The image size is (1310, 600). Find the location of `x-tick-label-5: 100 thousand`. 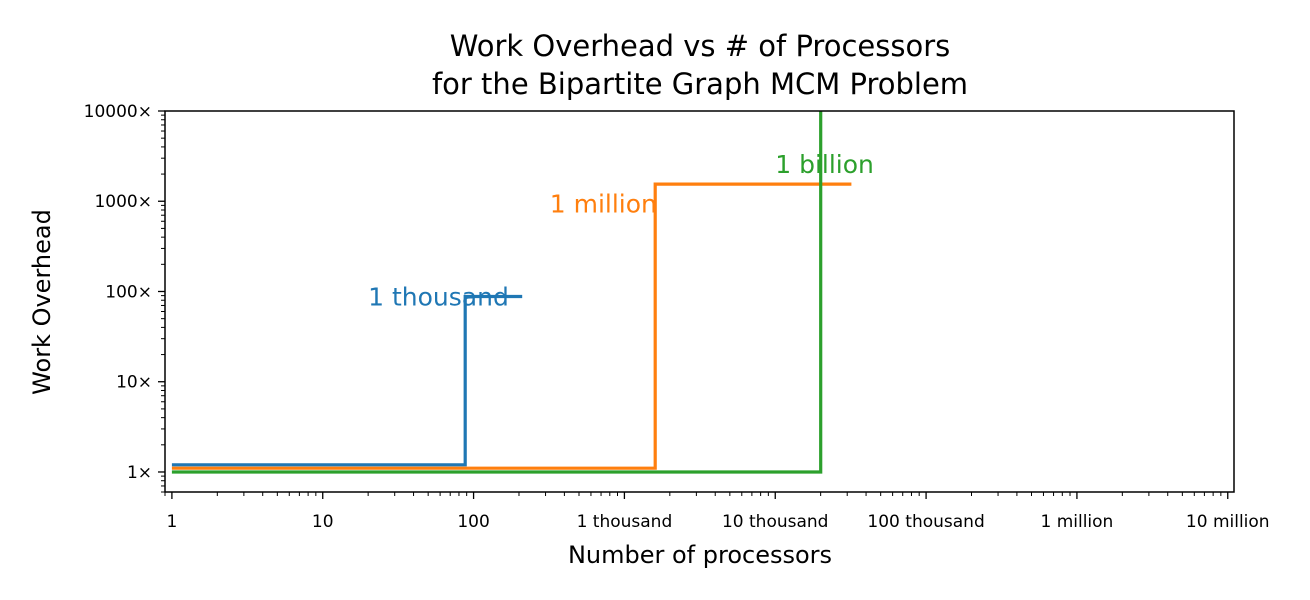

x-tick-label-5: 100 thousand is located at coordinates (925, 522).